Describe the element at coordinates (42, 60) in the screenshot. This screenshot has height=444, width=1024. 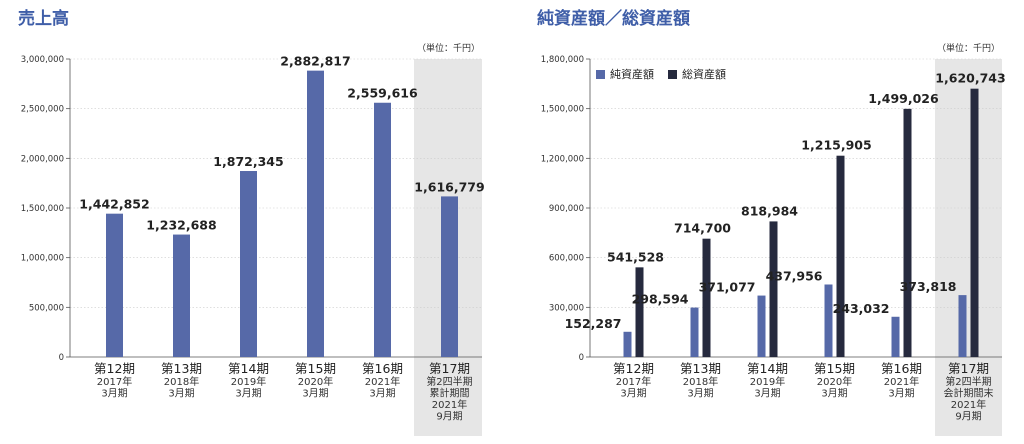
I see `y-tick-label: 3,000,000` at that location.